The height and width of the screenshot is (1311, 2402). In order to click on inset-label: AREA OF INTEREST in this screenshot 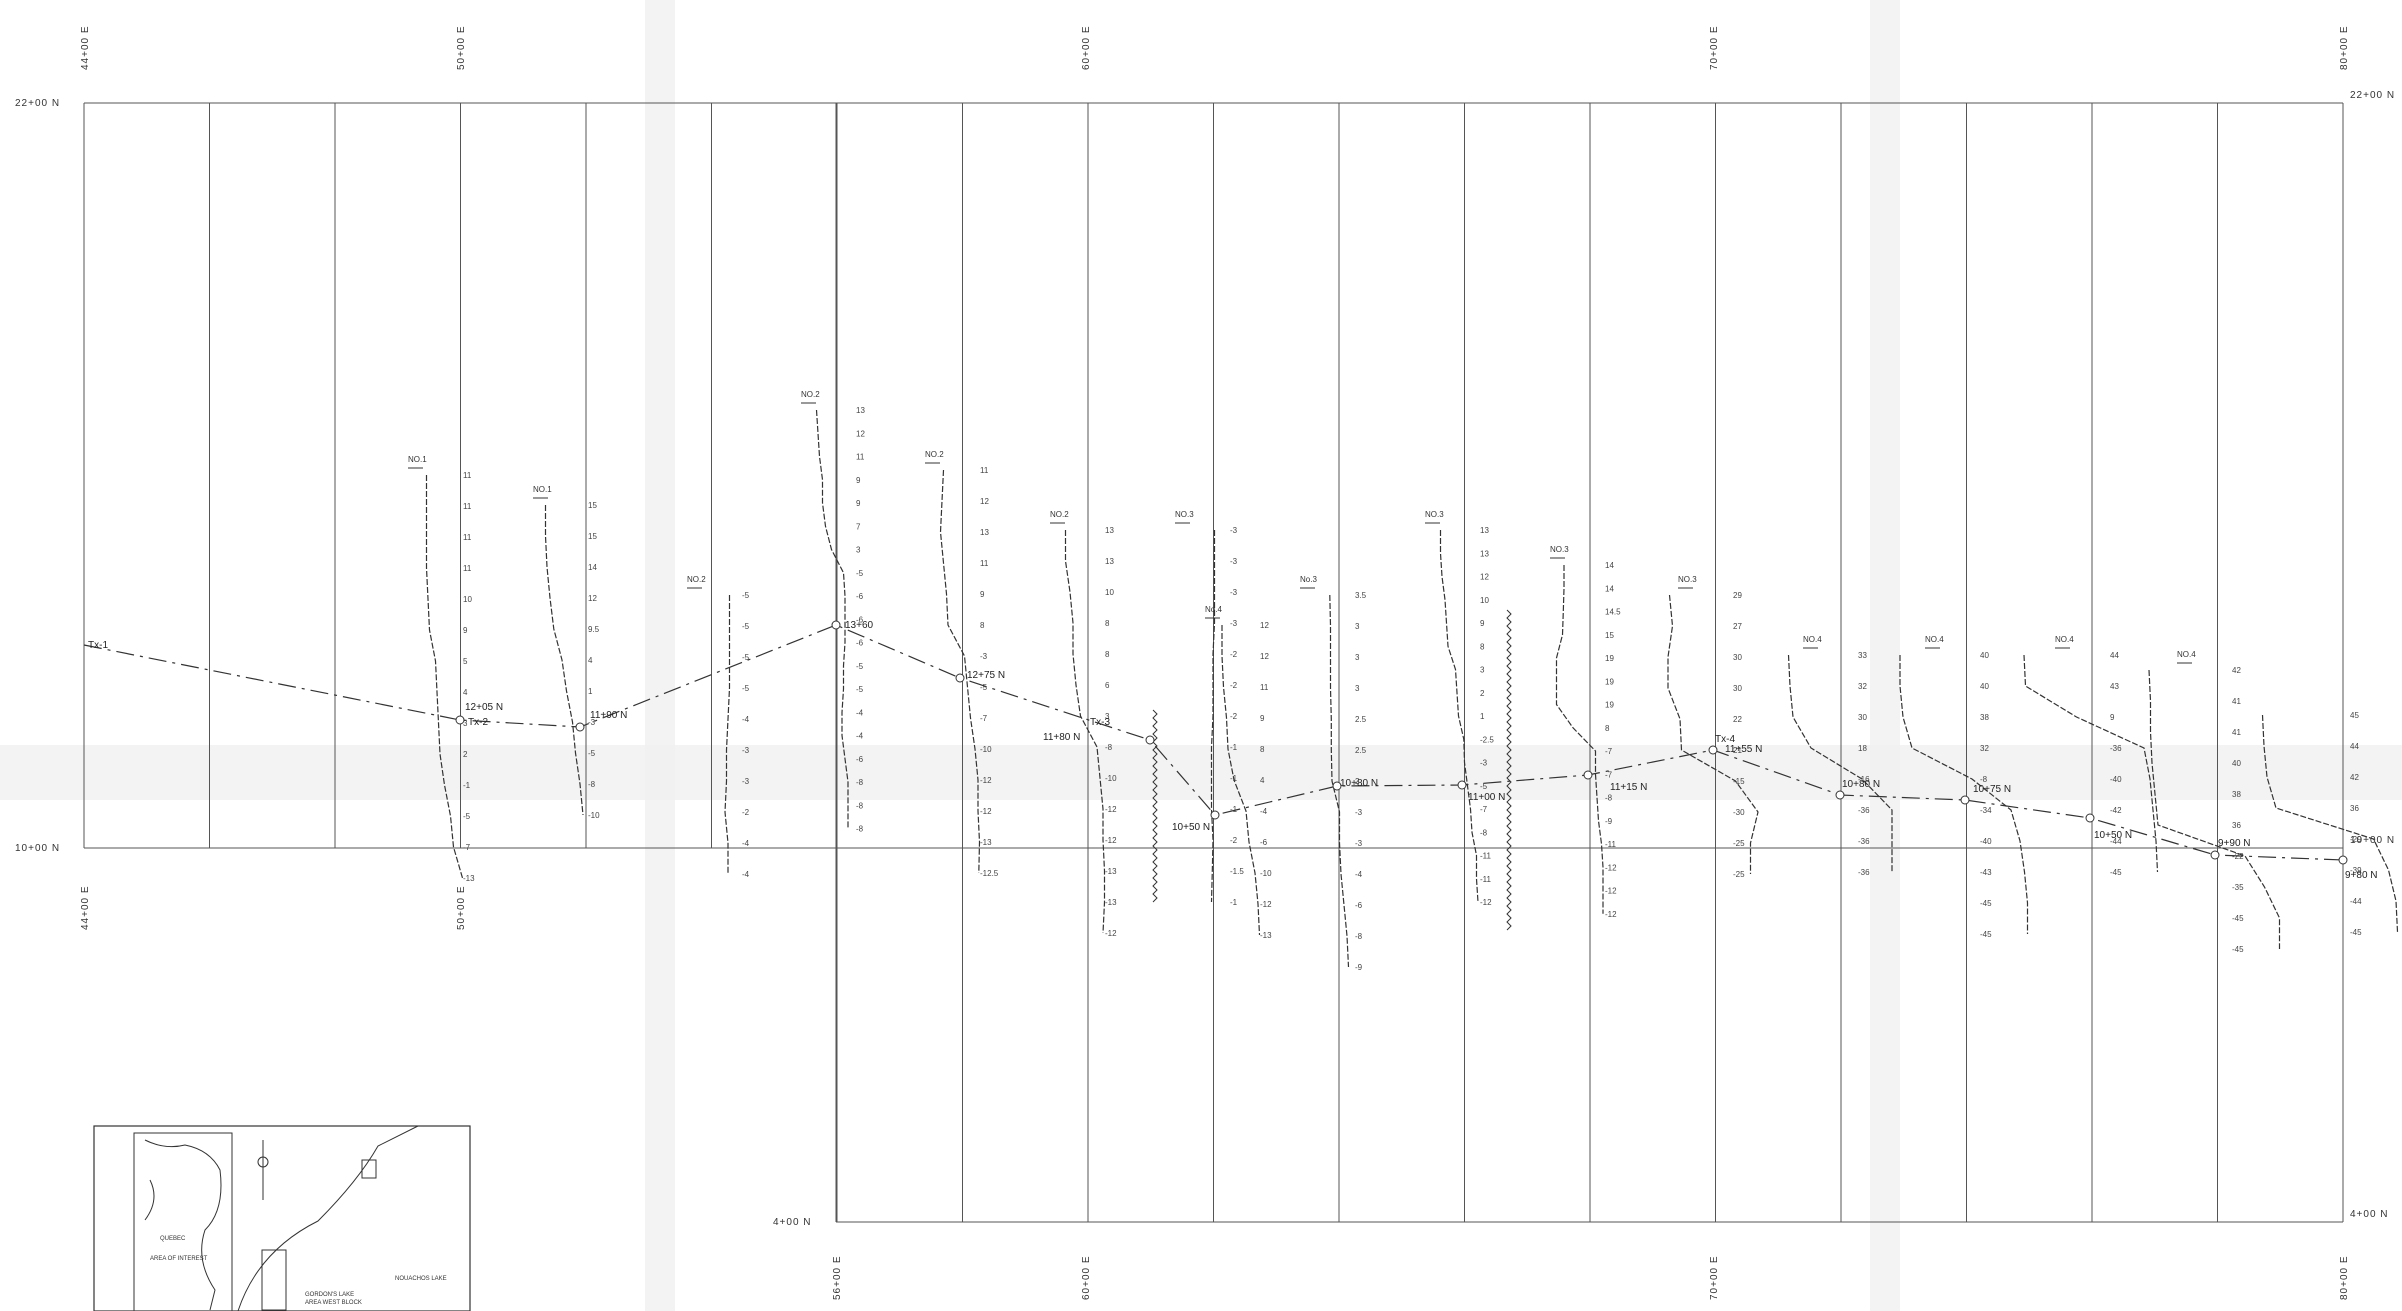, I will do `click(179, 1259)`.